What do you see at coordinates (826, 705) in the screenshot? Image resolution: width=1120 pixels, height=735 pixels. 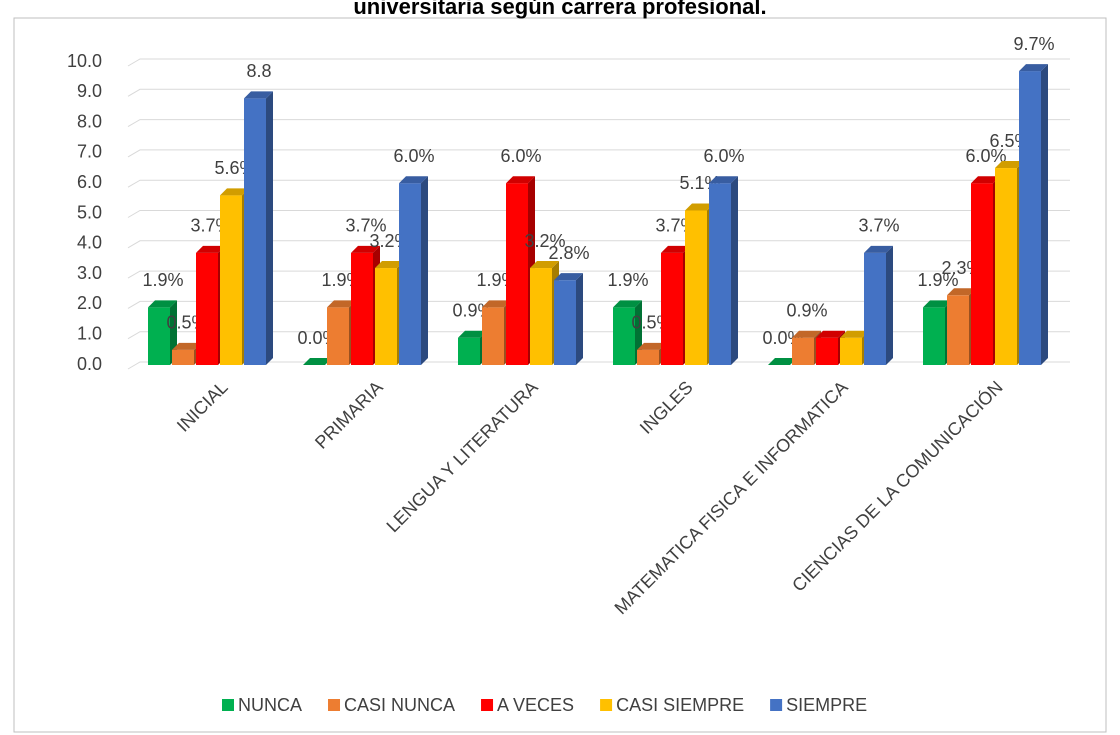 I see `legend-label: SIEMPRE` at bounding box center [826, 705].